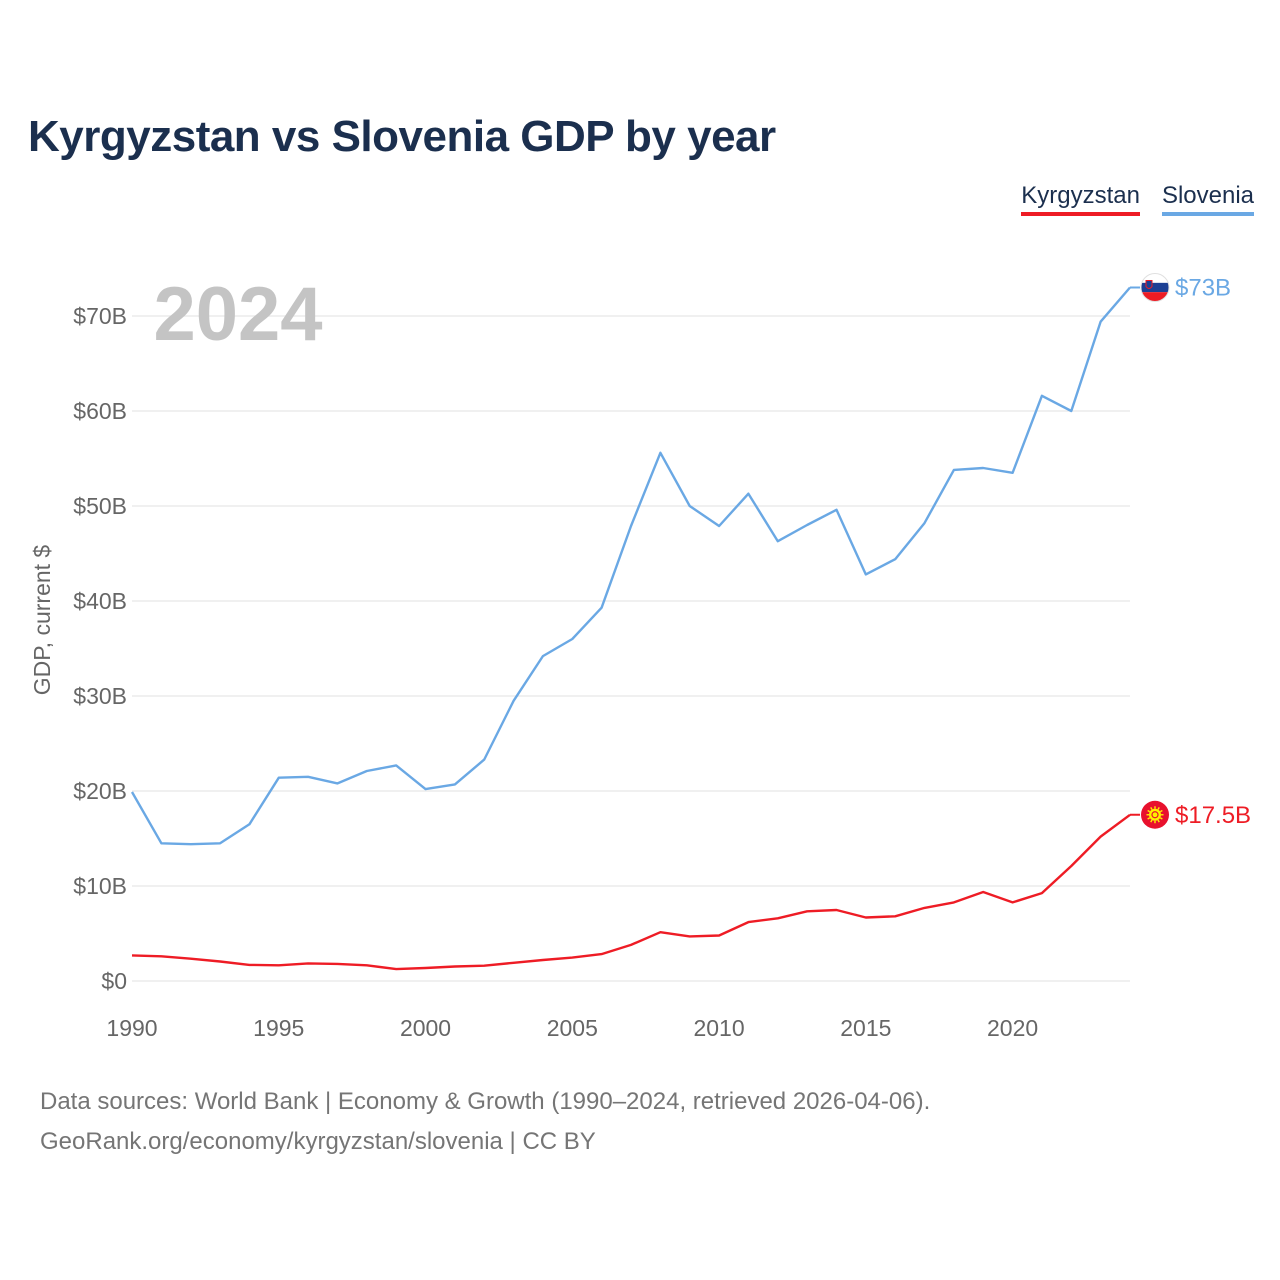 The height and width of the screenshot is (1280, 1280). I want to click on series-end-markers: $73B $17.5B, so click(1190, 551).